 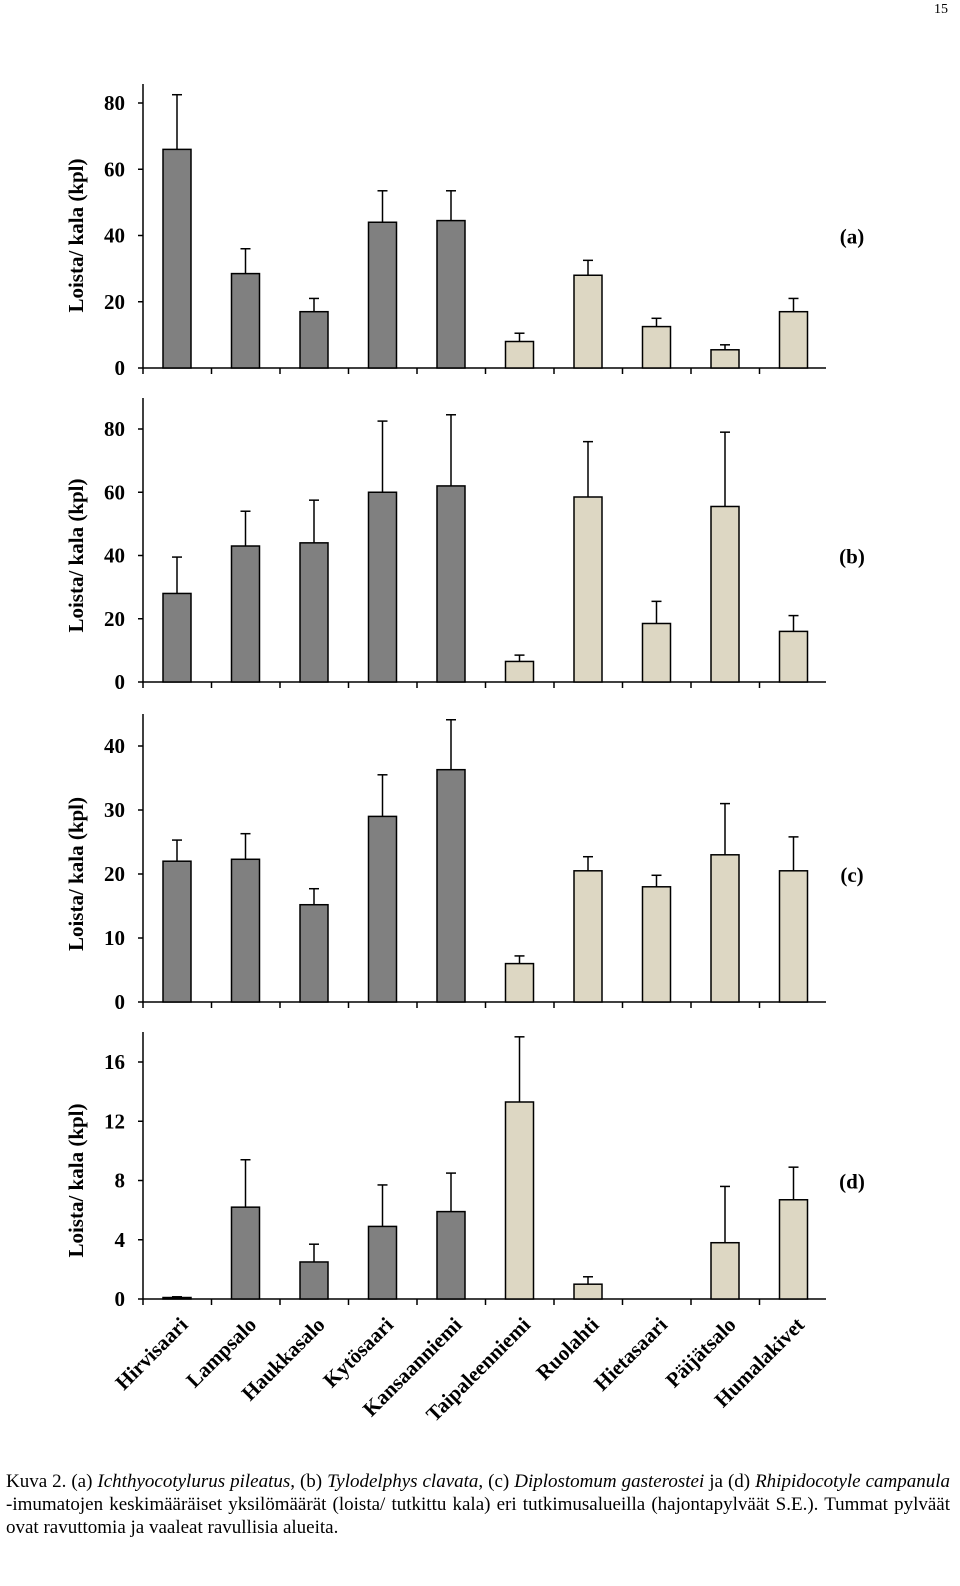 I want to click on caption-species-c: Diplostomum gasterostei, so click(x=609, y=1481).